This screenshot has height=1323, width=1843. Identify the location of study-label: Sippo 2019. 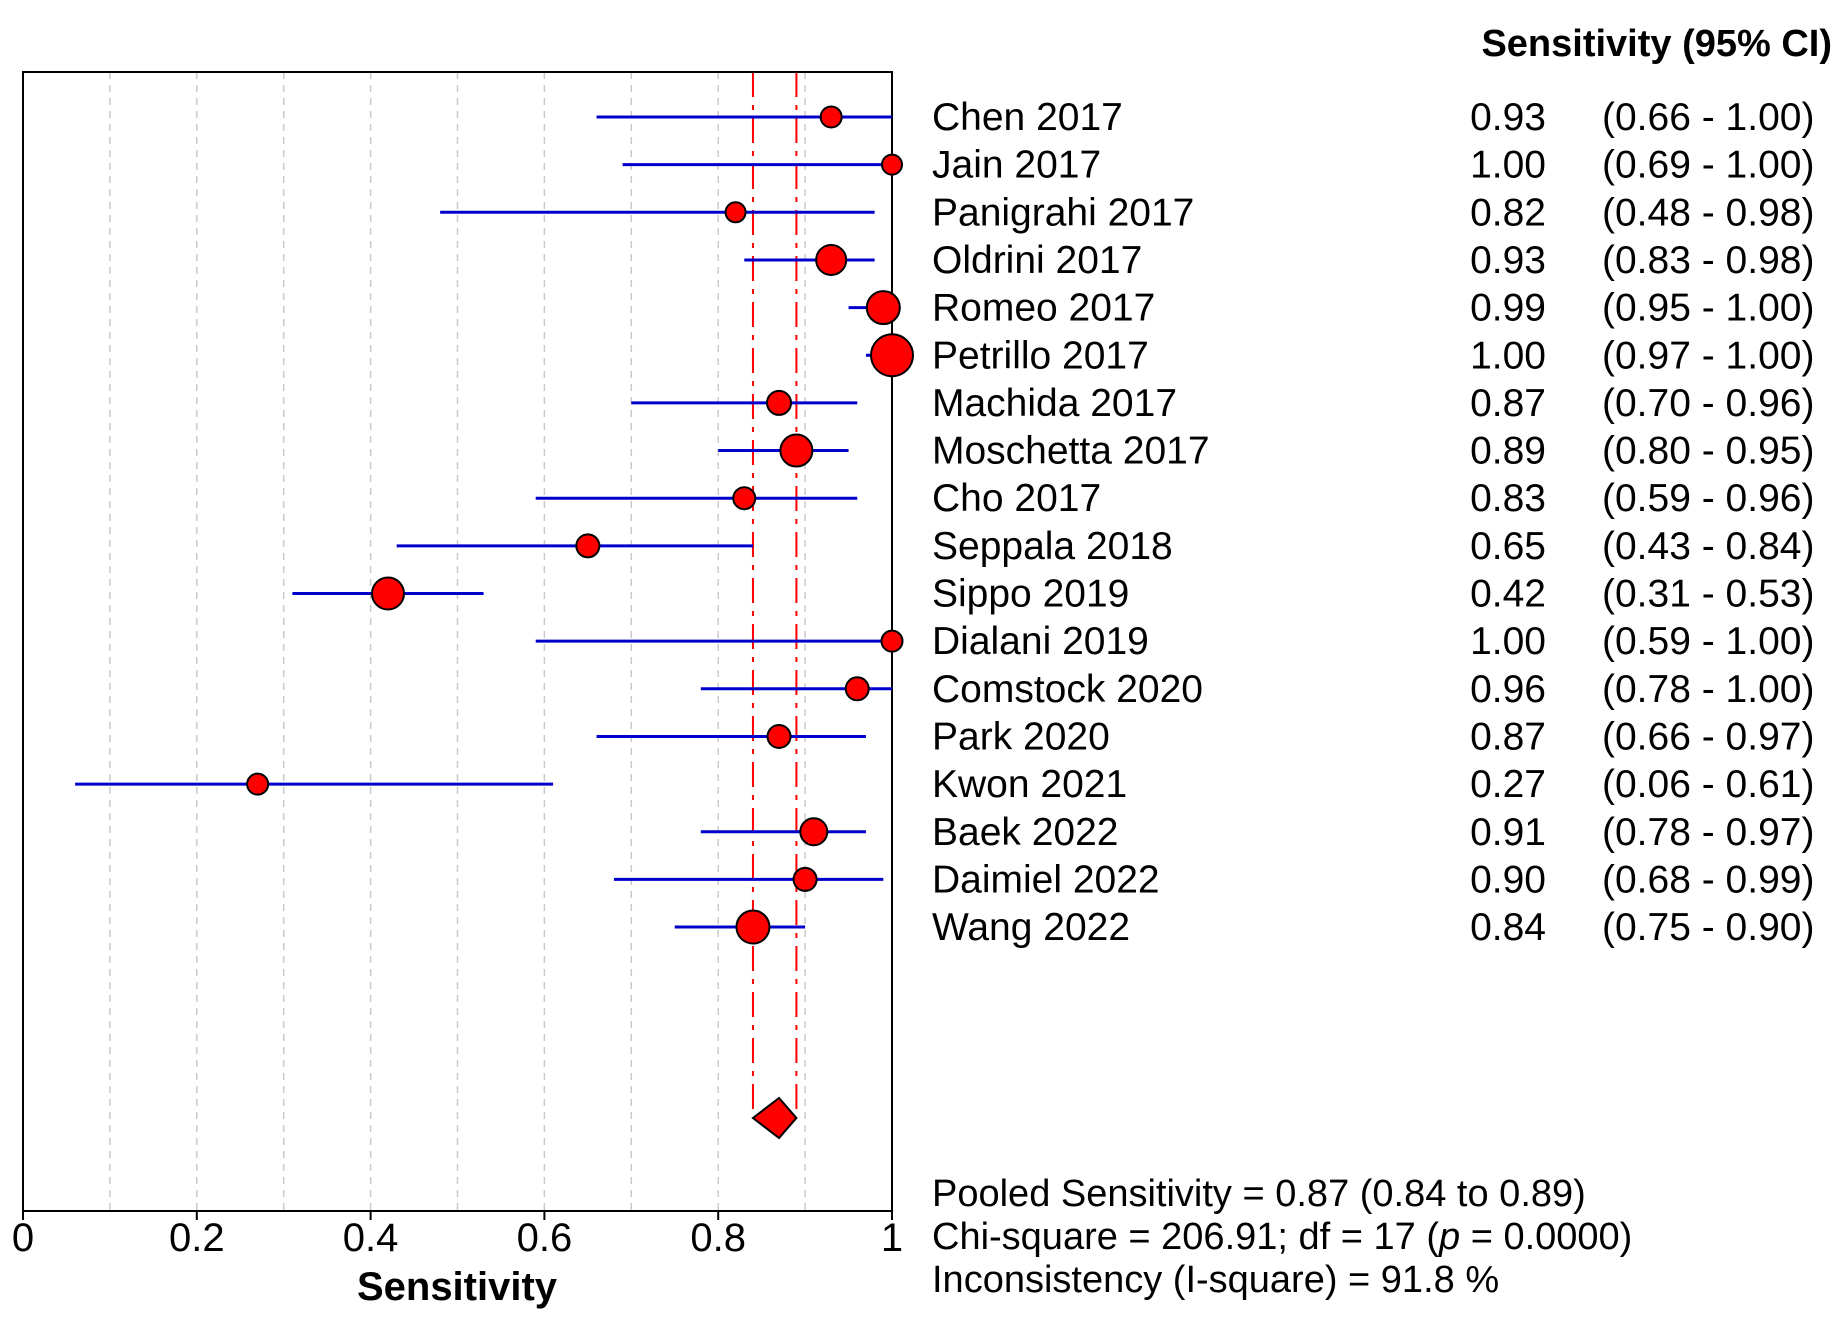
(1030, 594).